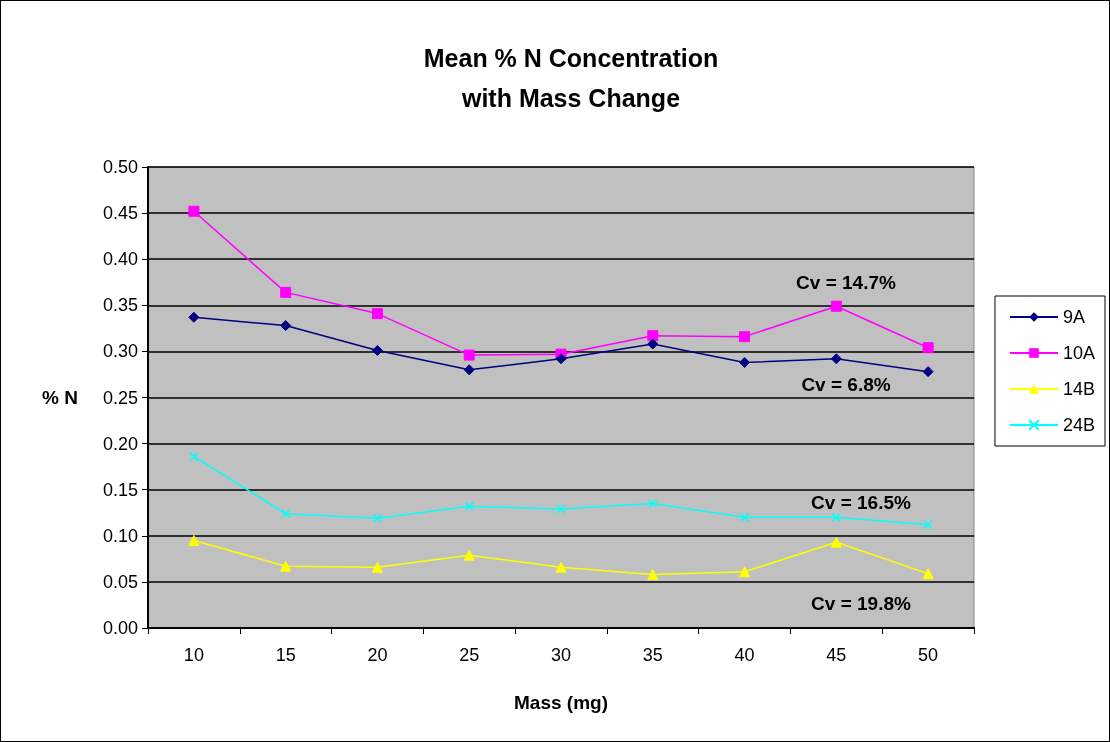 The height and width of the screenshot is (742, 1110). Describe the element at coordinates (861, 603) in the screenshot. I see `annotation: Cv = 19.8%` at that location.